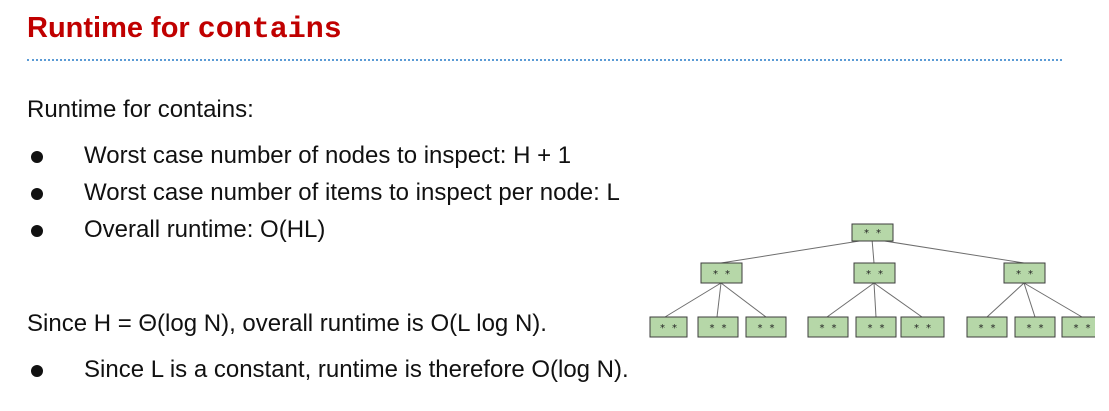 Image resolution: width=1109 pixels, height=411 pixels. Describe the element at coordinates (544, 60) in the screenshot. I see `title-divider` at that location.